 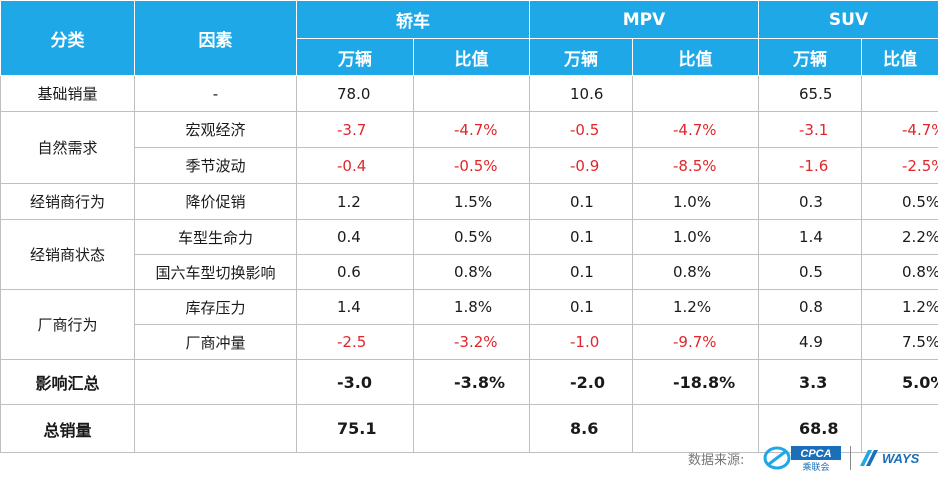 I want to click on table-row: 总销量 75.1 8.6 68.8, so click(x=469, y=428).